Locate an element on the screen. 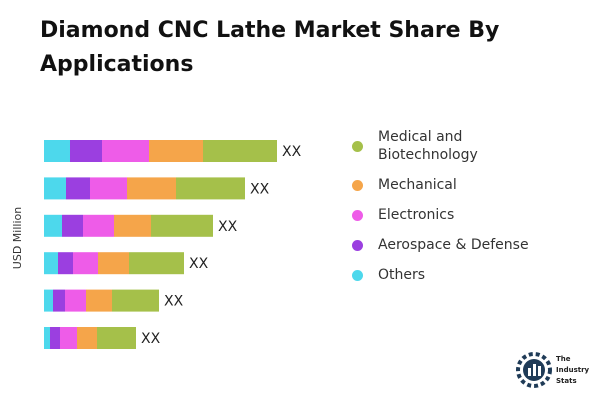 The width and height of the screenshot is (600, 400). legend-entry: Others is located at coordinates (452, 275).